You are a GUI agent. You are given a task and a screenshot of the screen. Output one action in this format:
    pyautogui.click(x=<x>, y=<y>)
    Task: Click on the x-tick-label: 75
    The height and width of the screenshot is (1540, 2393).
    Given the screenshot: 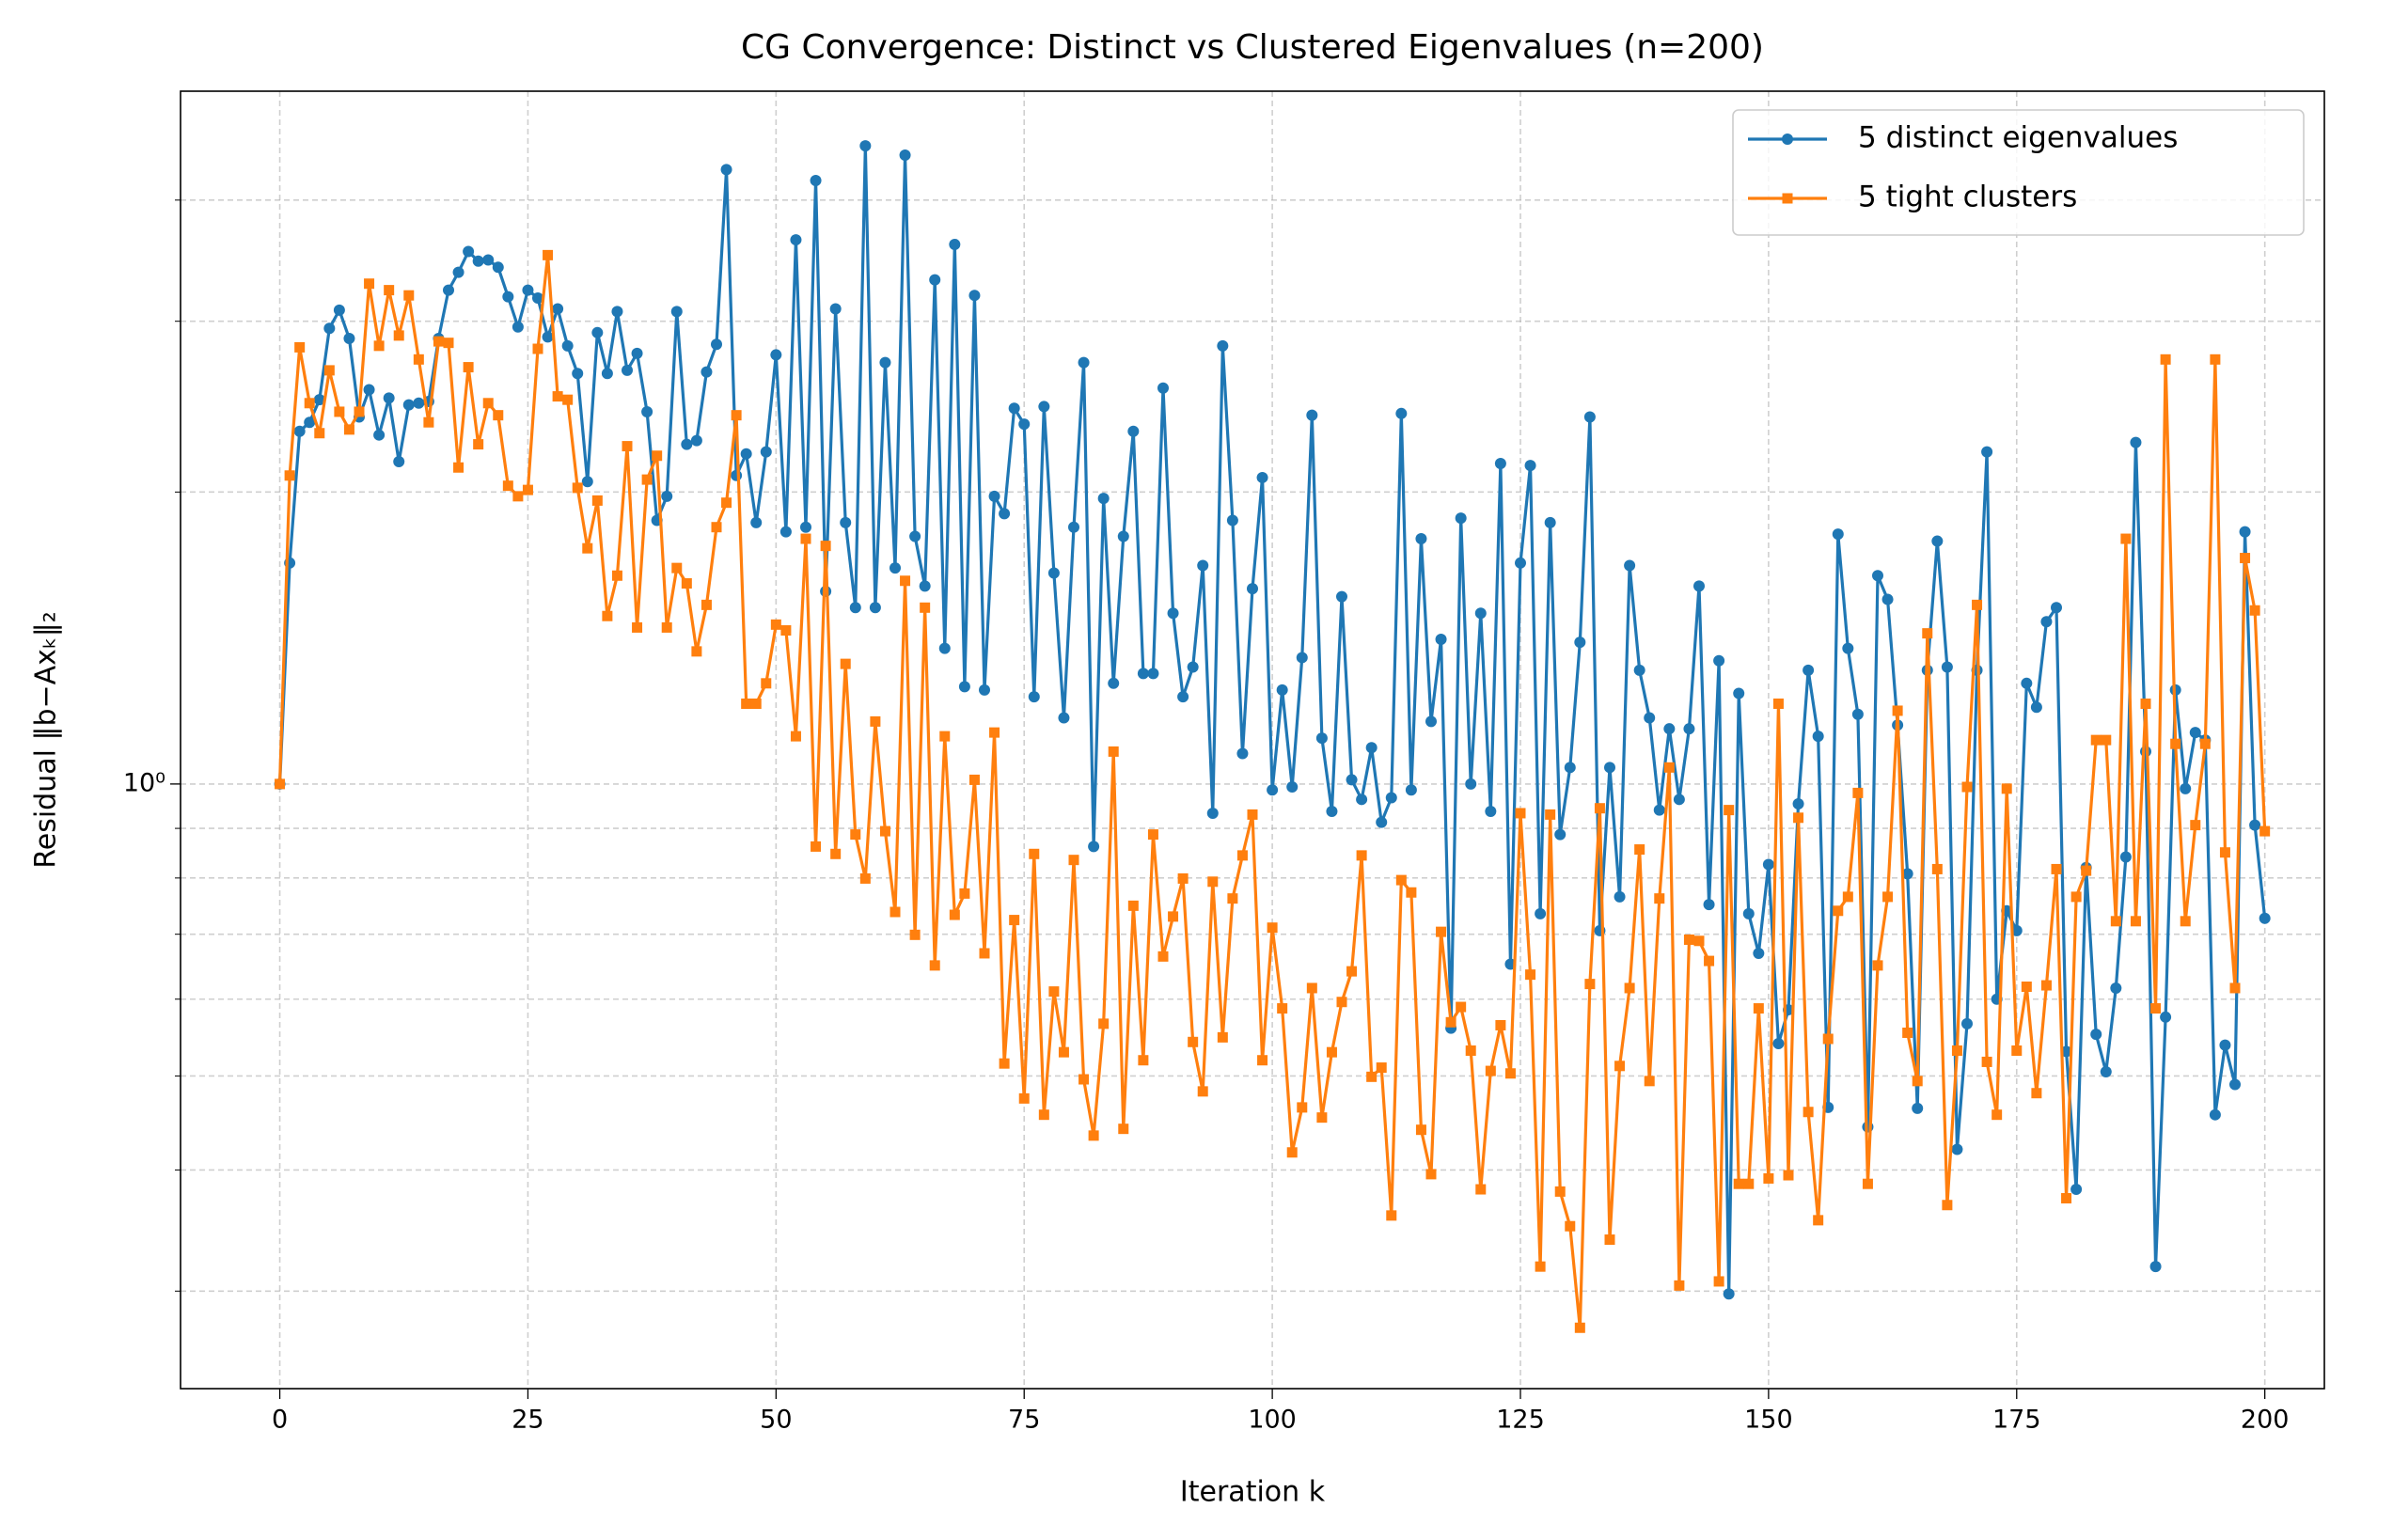 What is the action you would take?
    pyautogui.click(x=1024, y=1420)
    